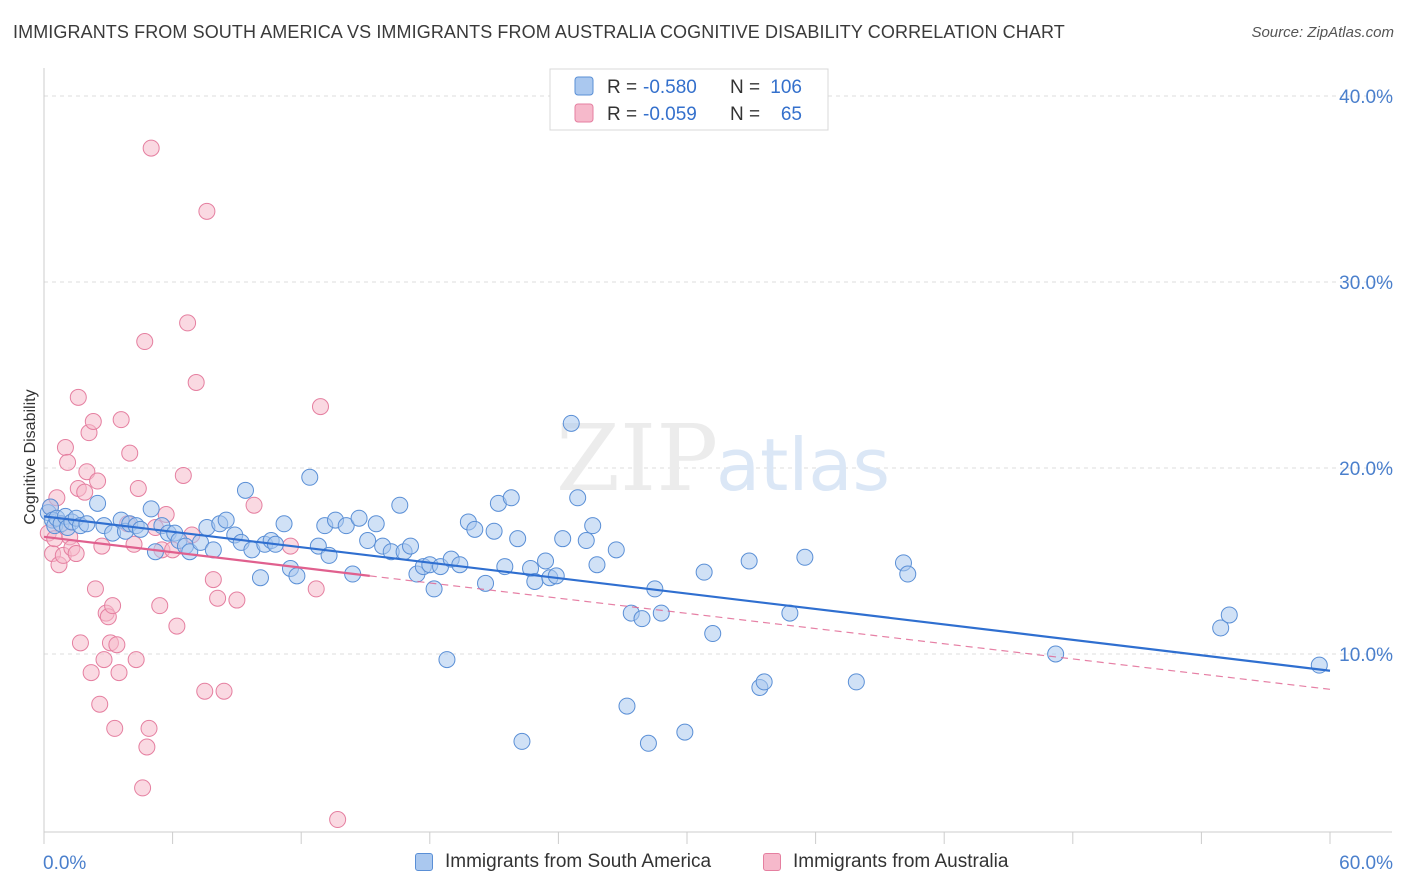  I want to click on stats-r-value-blue: -0.580, so click(670, 87).